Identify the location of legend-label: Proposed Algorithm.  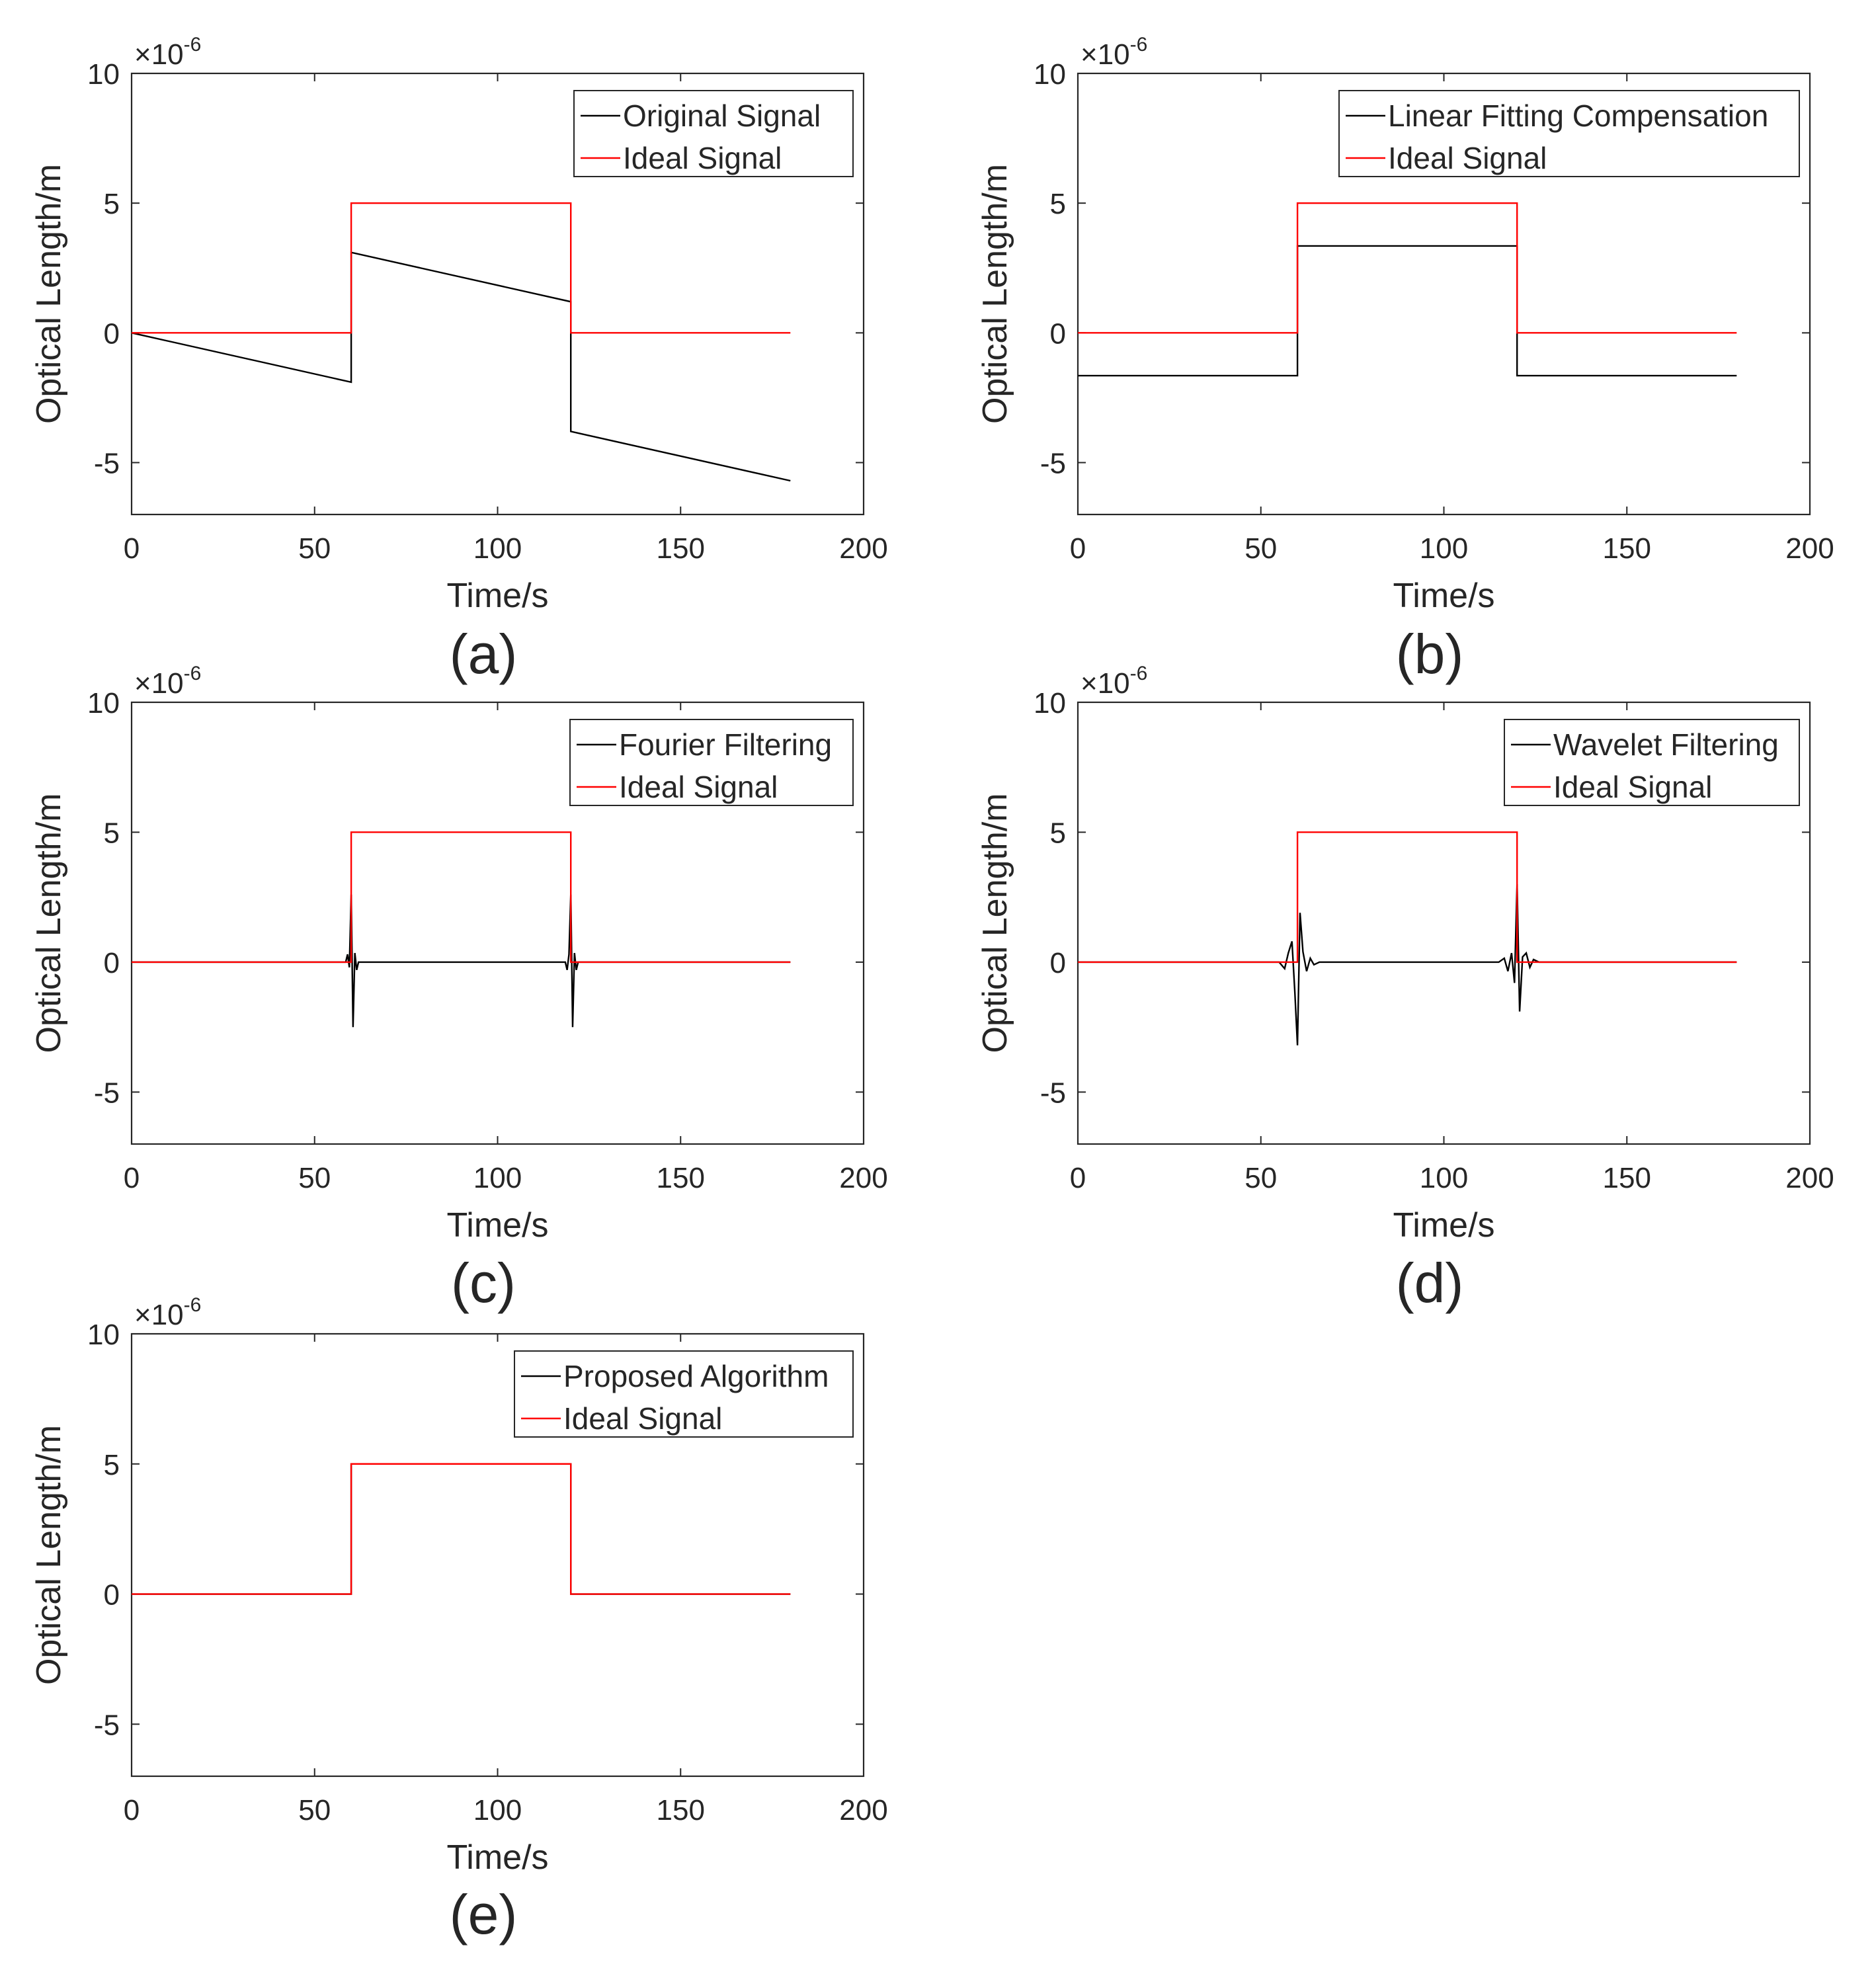
(696, 1376).